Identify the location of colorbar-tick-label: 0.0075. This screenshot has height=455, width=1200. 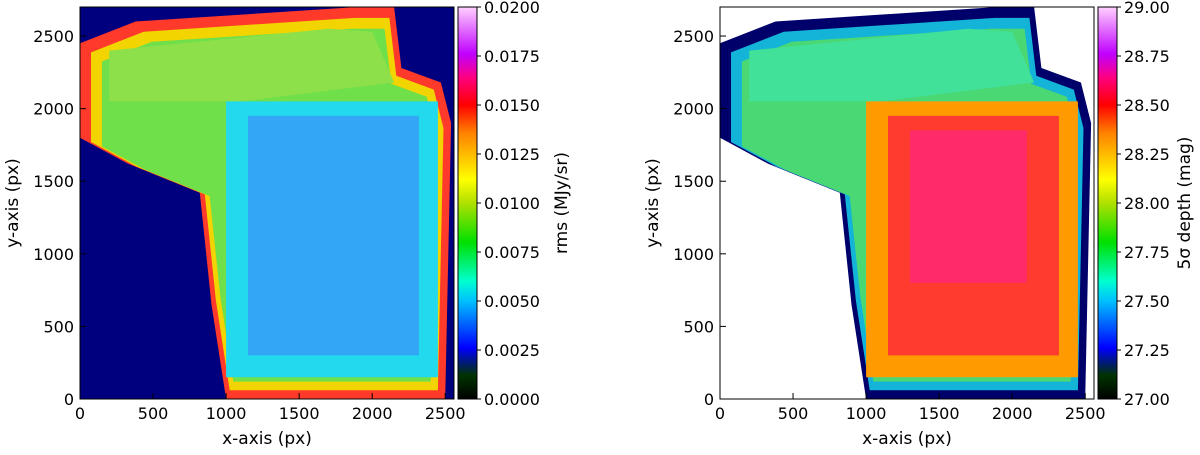
(512, 252).